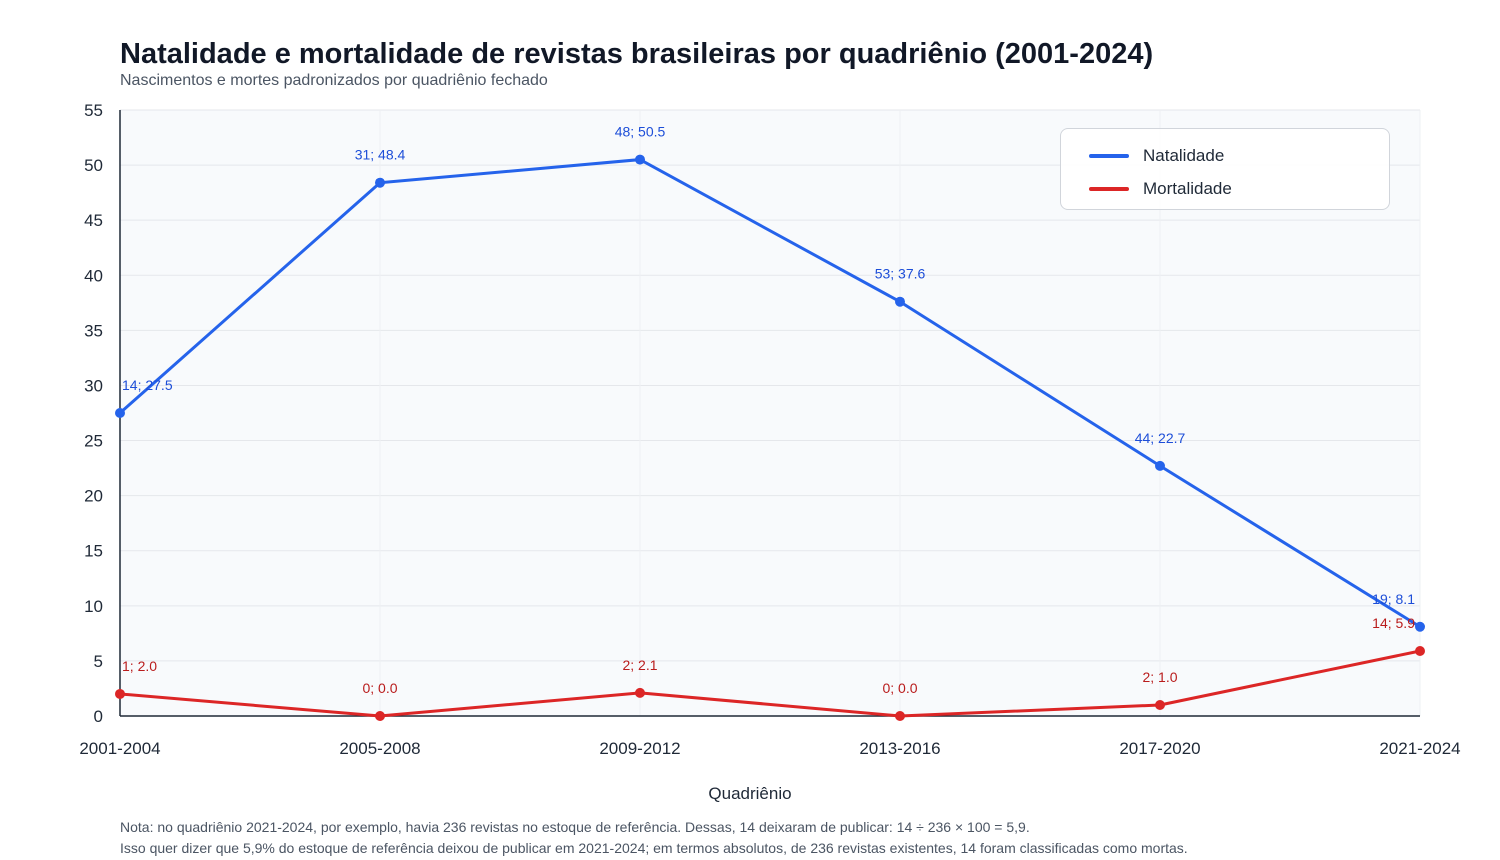 This screenshot has height=860, width=1500. What do you see at coordinates (93, 441) in the screenshot?
I see `y-tick-label: 25` at bounding box center [93, 441].